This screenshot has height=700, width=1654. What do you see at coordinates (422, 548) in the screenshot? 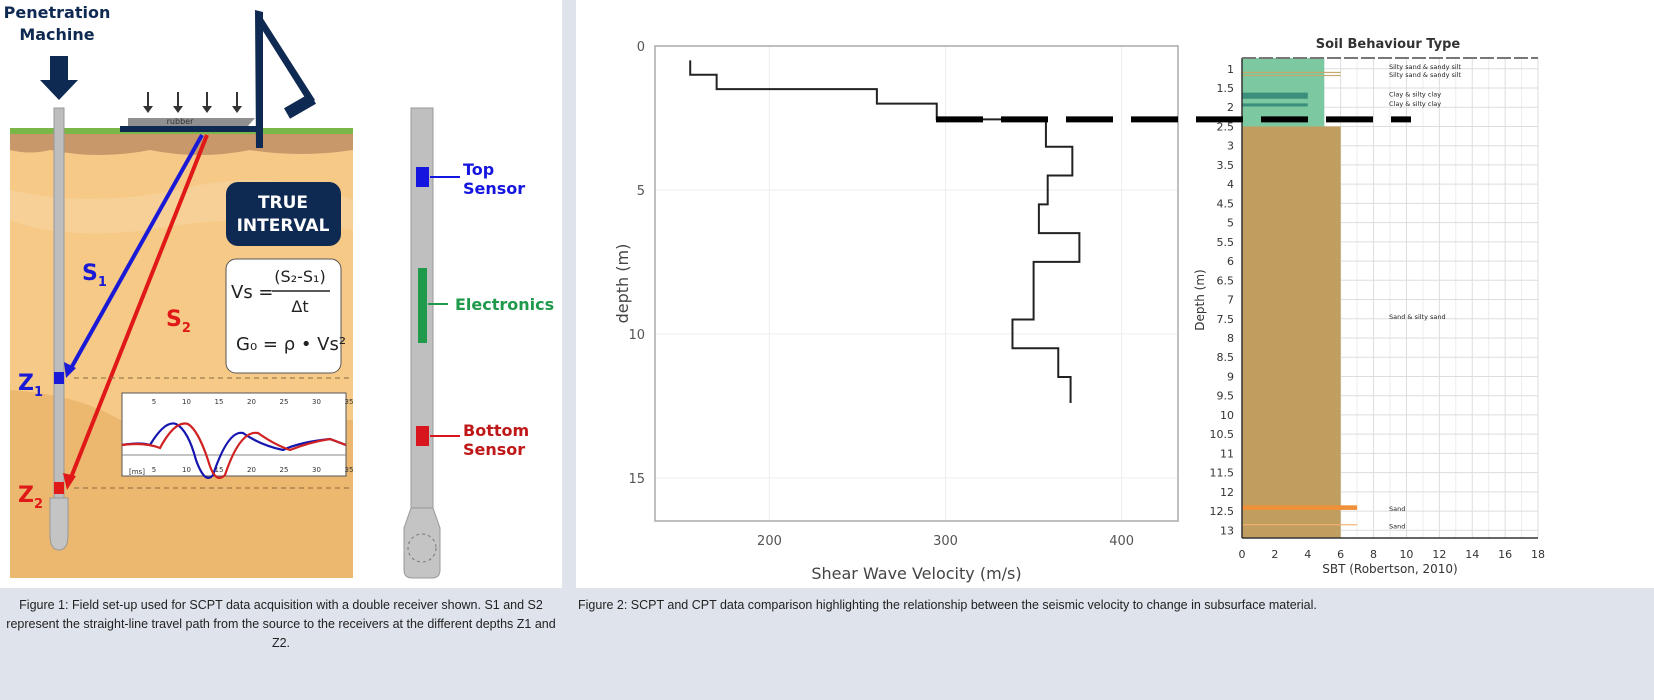
I see `probe-tip-ring` at bounding box center [422, 548].